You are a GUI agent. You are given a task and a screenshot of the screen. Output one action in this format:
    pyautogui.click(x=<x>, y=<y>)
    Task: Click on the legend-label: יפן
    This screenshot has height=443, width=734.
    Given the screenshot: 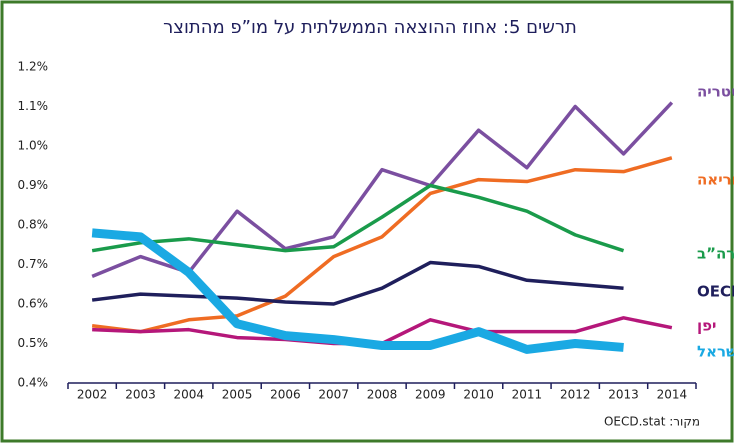 What is the action you would take?
    pyautogui.click(x=706, y=326)
    